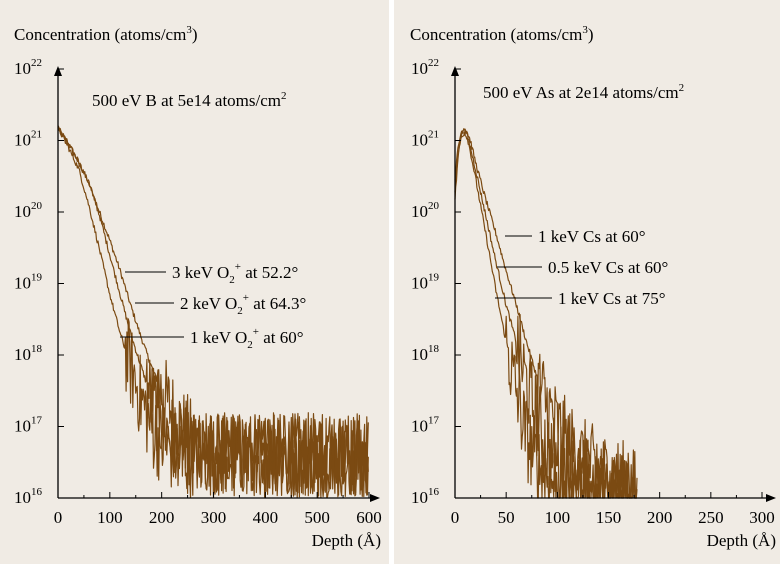  I want to click on x-tick-label: 50, so click(506, 517).